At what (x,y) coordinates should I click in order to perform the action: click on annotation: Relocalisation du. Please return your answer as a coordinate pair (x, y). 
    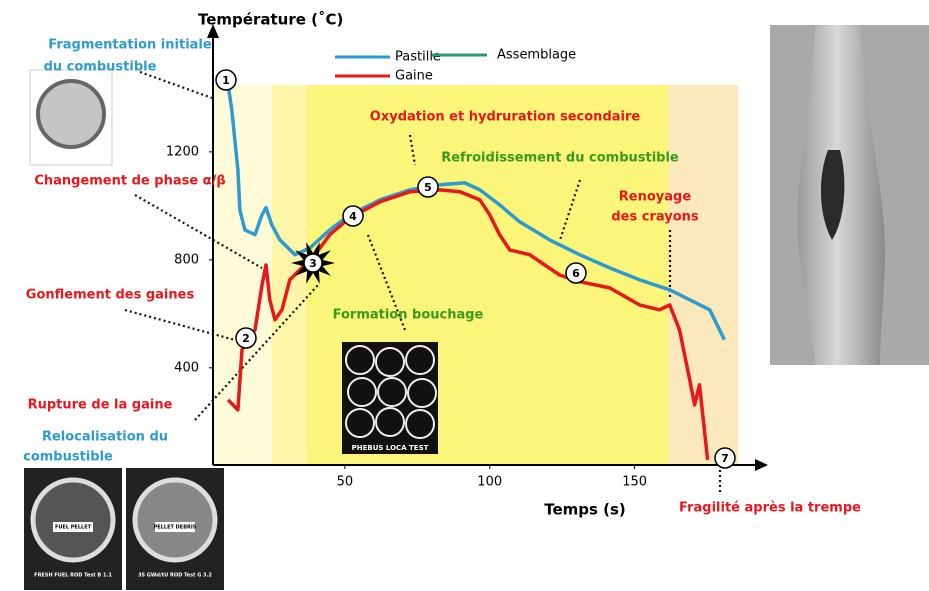
    Looking at the image, I should click on (105, 437).